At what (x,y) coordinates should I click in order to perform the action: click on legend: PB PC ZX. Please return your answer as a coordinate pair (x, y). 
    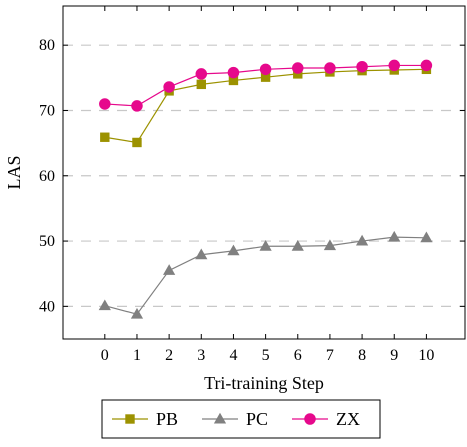
    Looking at the image, I should click on (241, 419).